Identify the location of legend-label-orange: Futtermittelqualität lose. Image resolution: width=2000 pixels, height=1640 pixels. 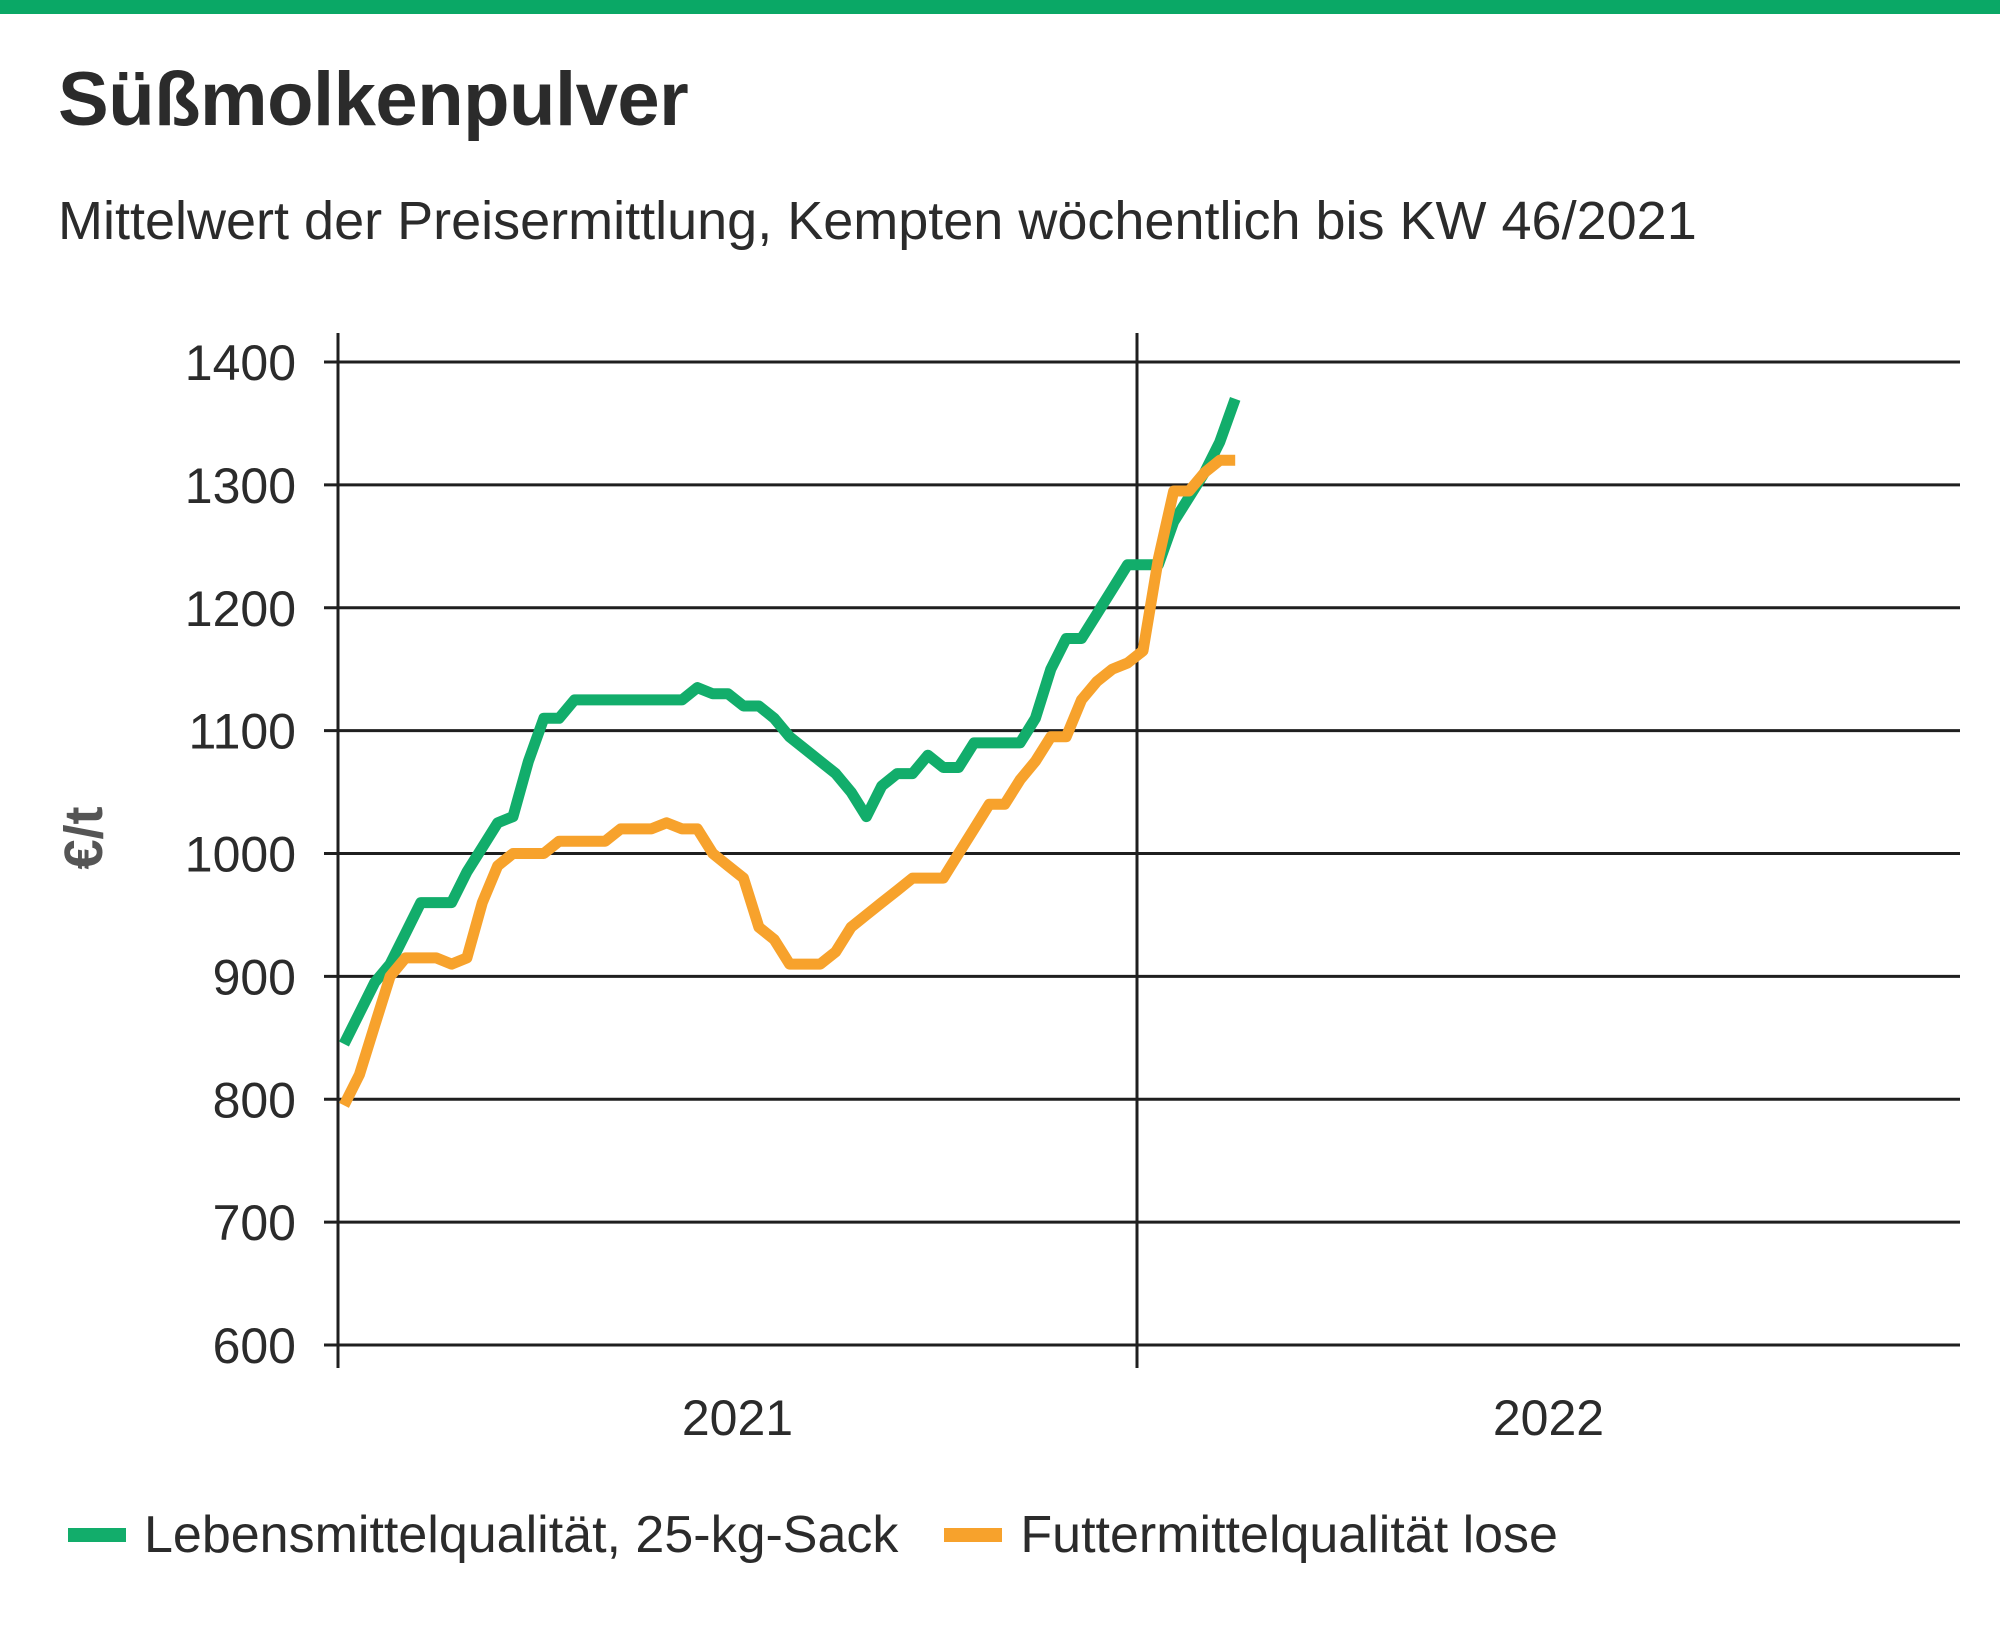
(1289, 1535).